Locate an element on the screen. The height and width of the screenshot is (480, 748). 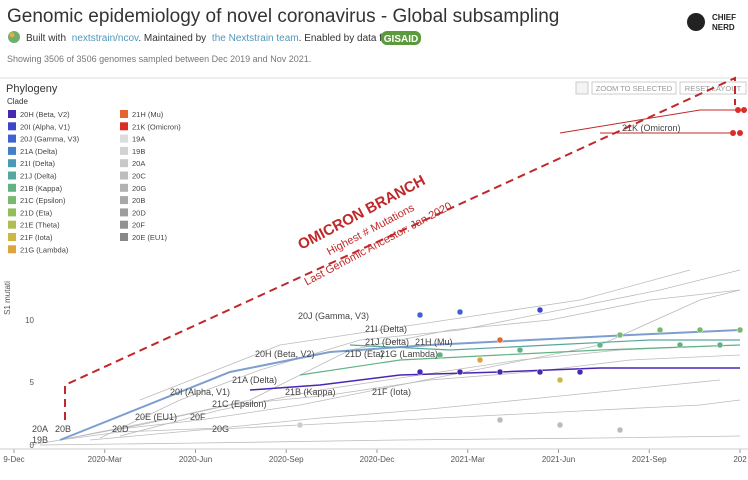
search-button is located at coordinates (582, 88).